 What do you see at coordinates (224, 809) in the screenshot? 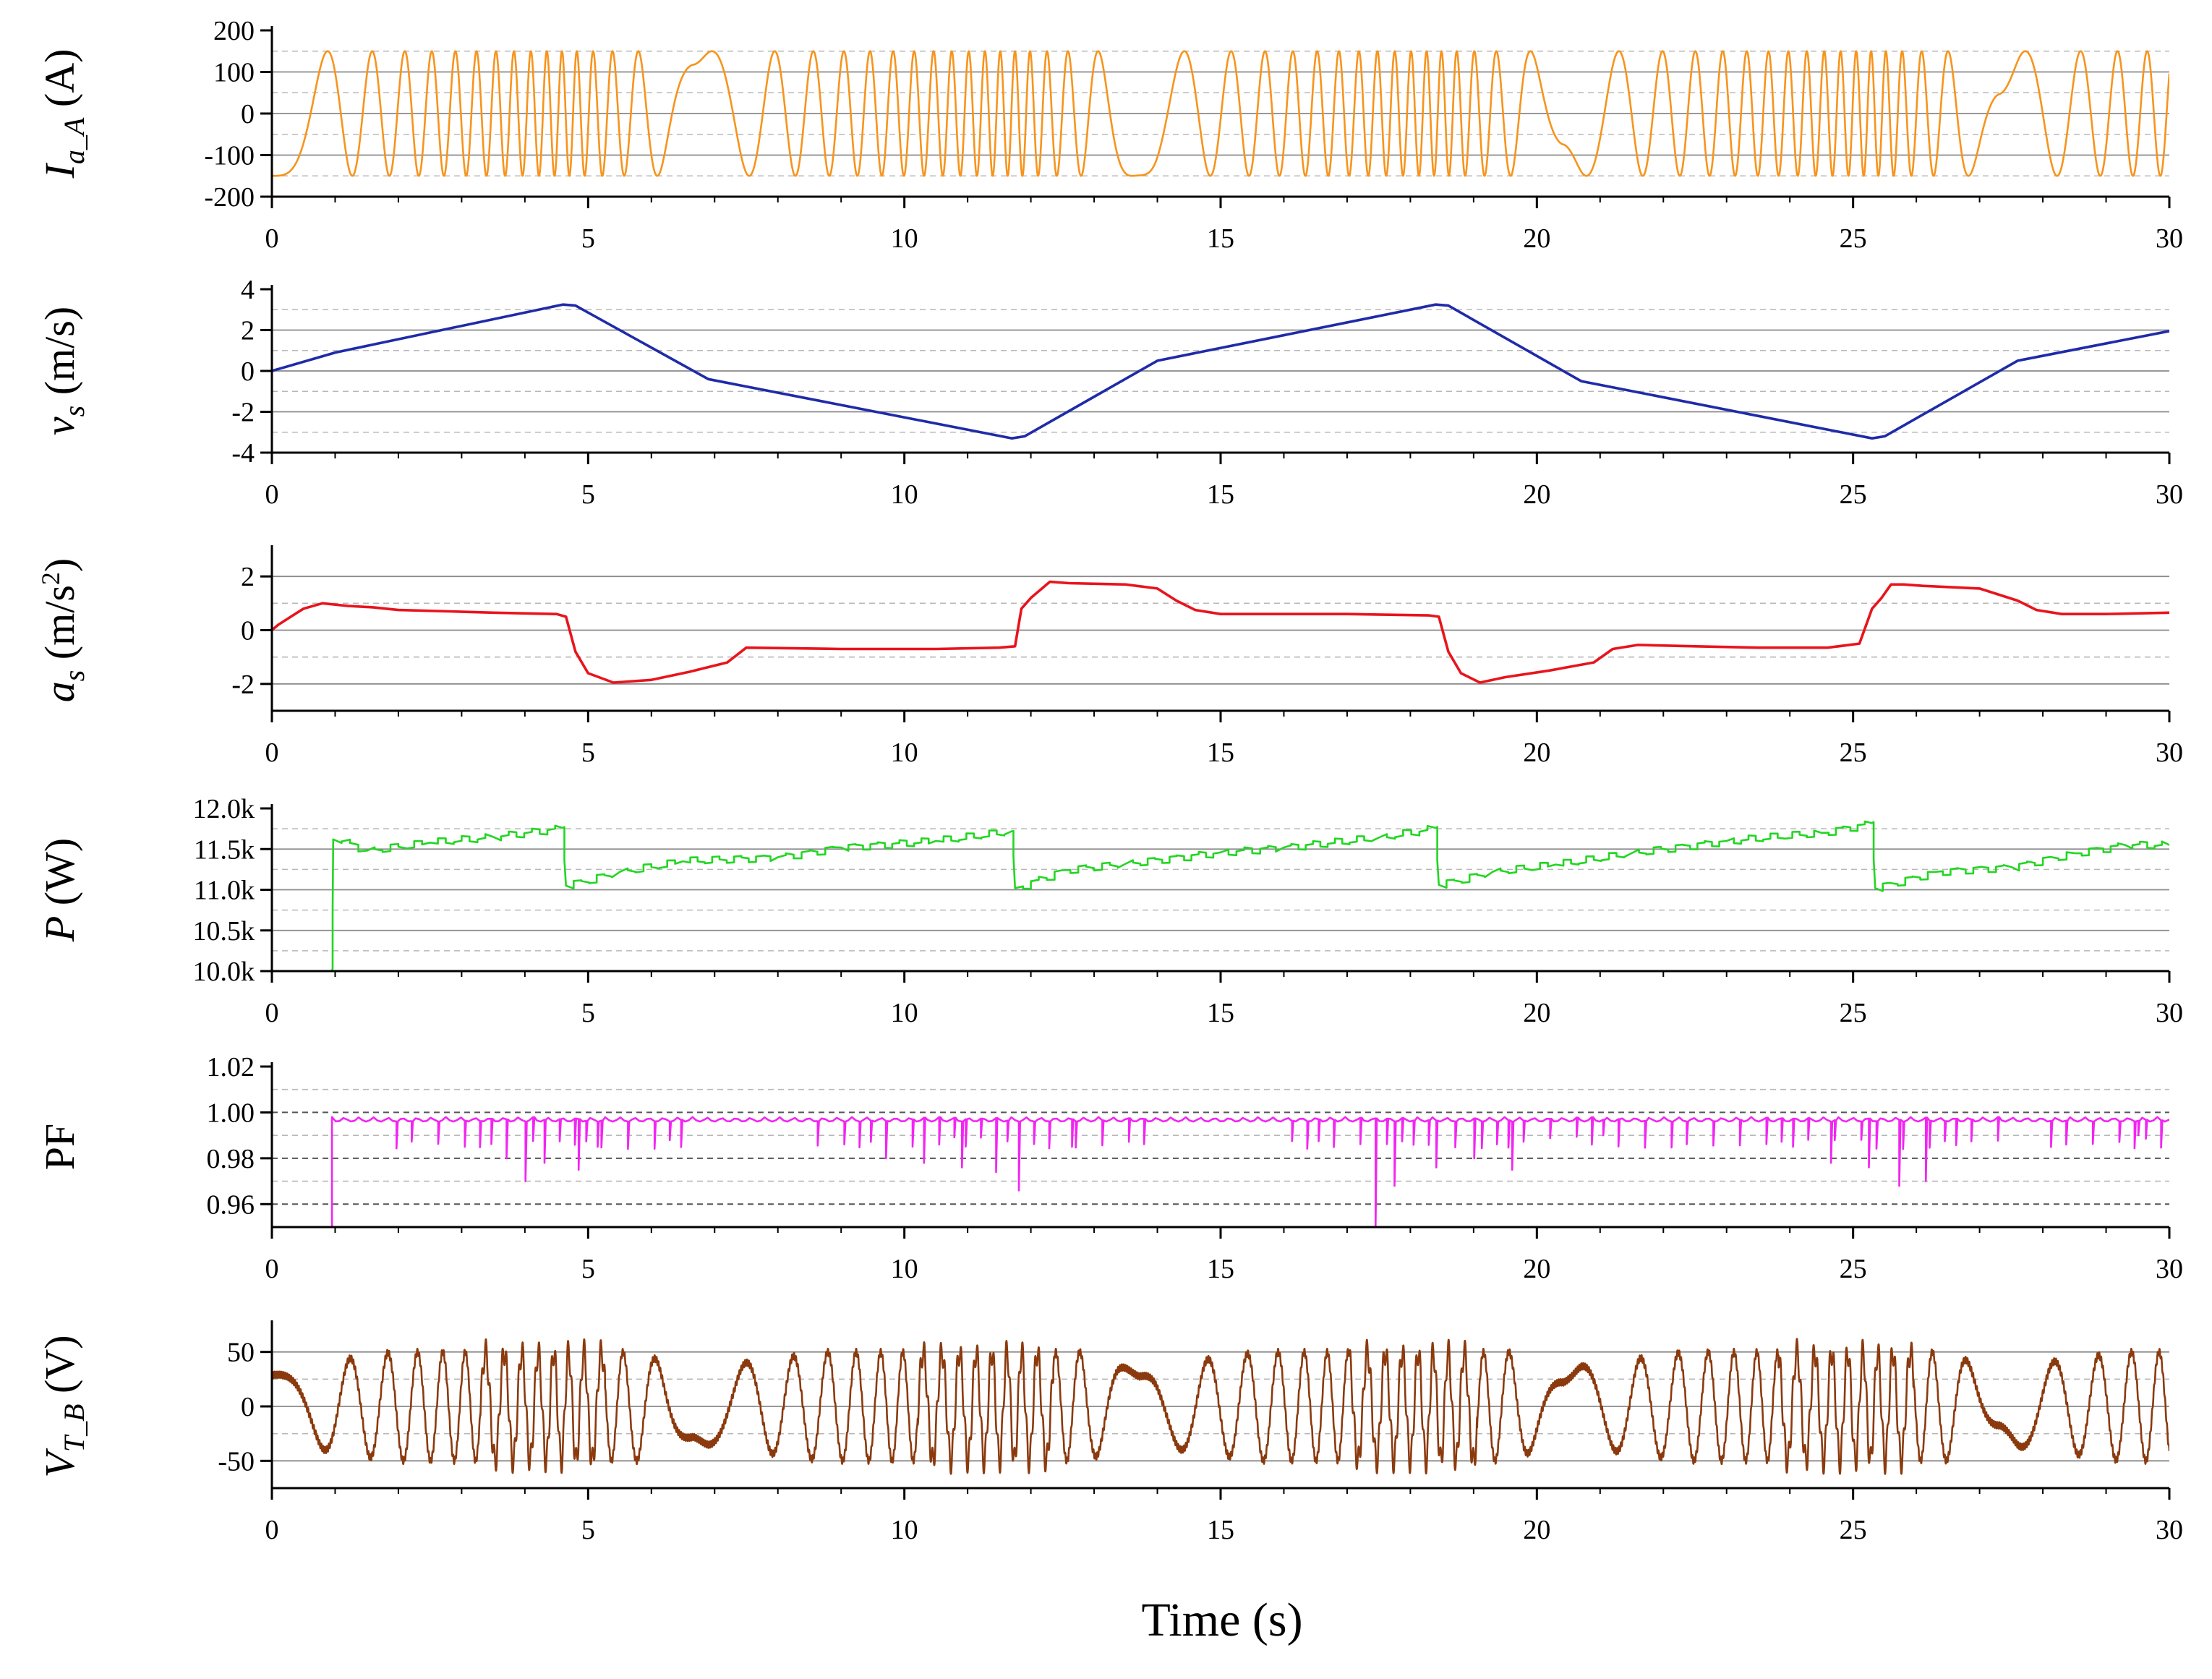
I see `y-tick-label: 12.0k` at bounding box center [224, 809].